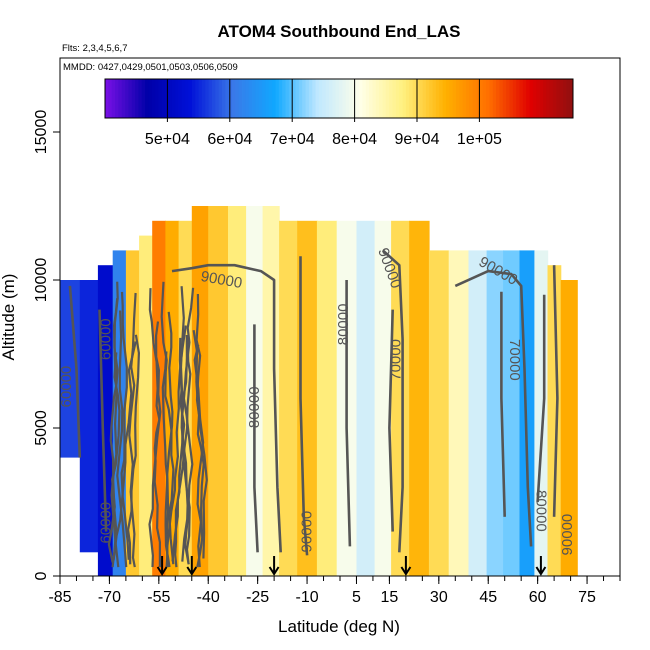 The image size is (650, 650). I want to click on x-axis: -85 -70 -55 -40 -25 -10 5 15 30 45 60 75, so click(334, 591).